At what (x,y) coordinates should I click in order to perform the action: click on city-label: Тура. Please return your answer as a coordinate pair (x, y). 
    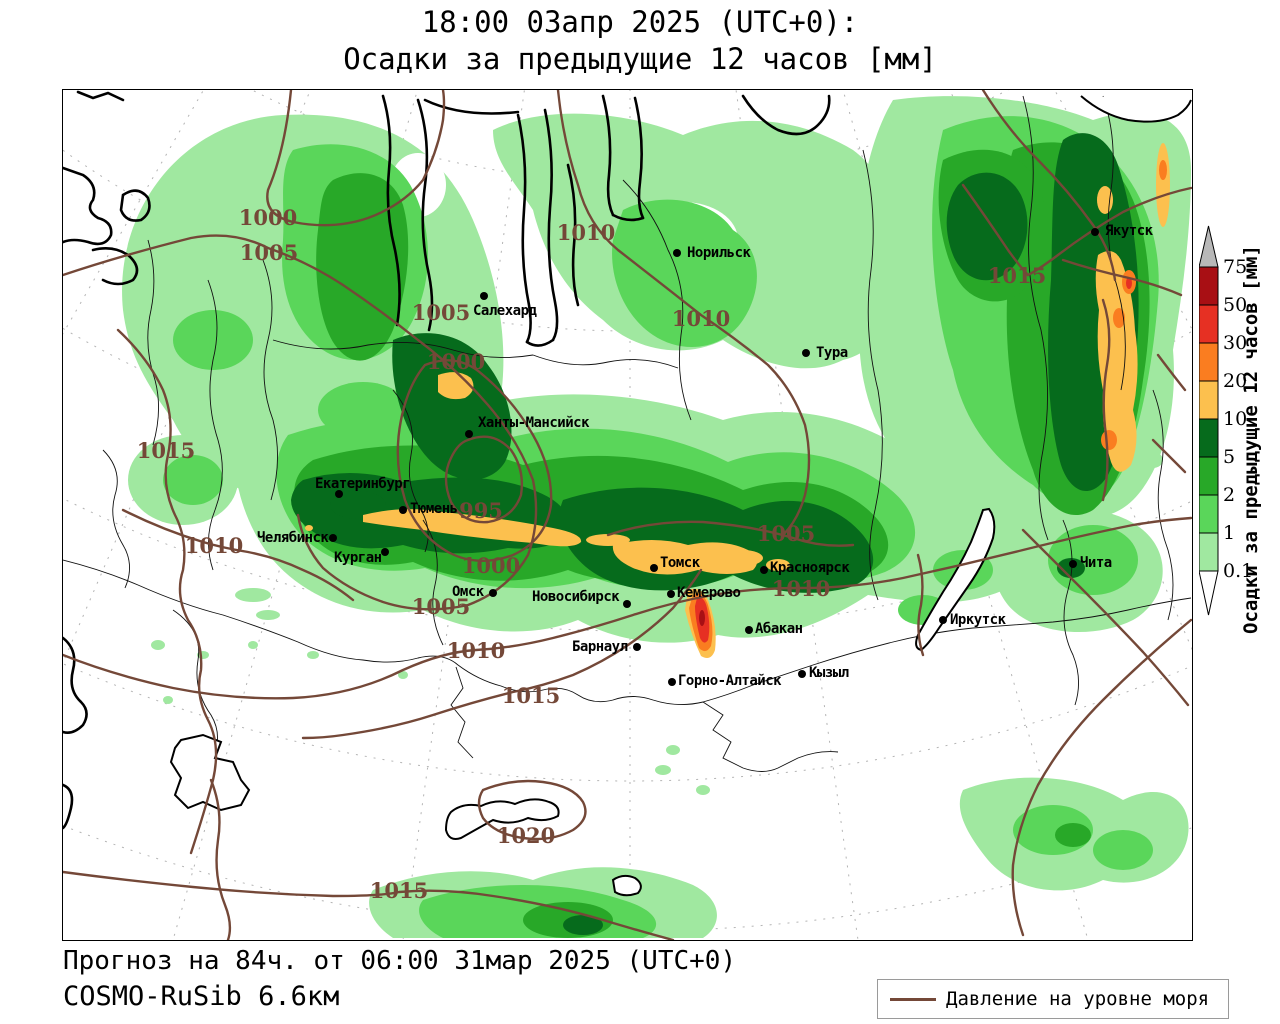
    Looking at the image, I should click on (832, 353).